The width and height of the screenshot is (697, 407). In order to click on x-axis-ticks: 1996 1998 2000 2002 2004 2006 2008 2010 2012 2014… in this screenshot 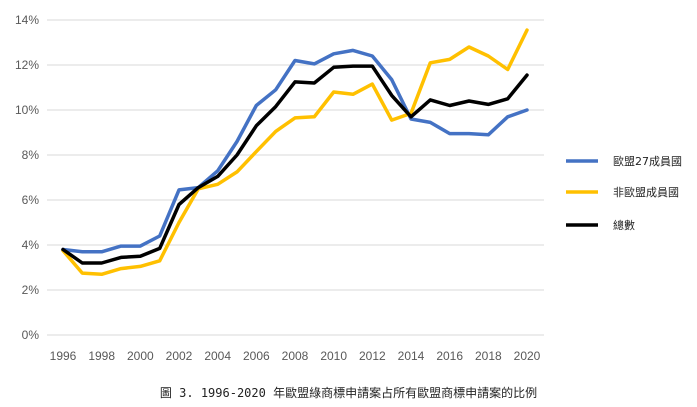, I will do `click(295, 356)`.